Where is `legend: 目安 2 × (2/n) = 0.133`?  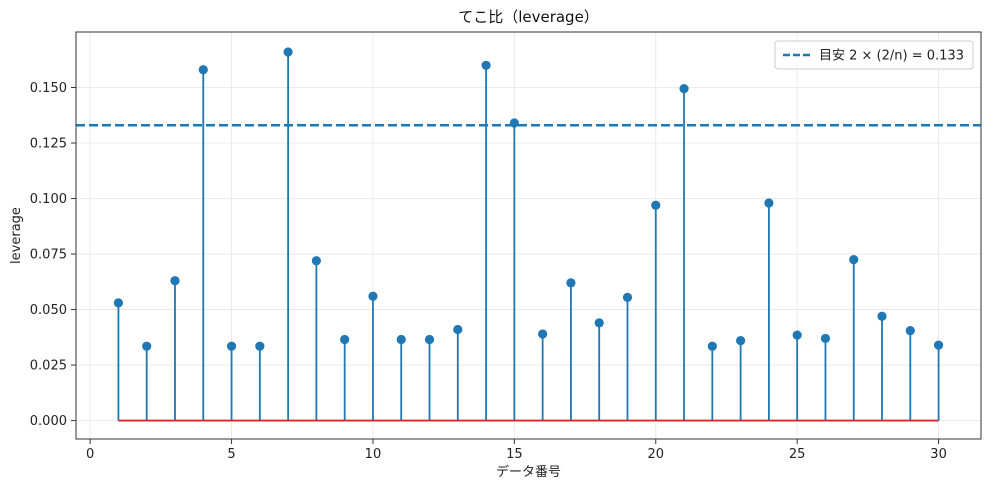 legend: 目安 2 × (2/n) = 0.133 is located at coordinates (874, 55).